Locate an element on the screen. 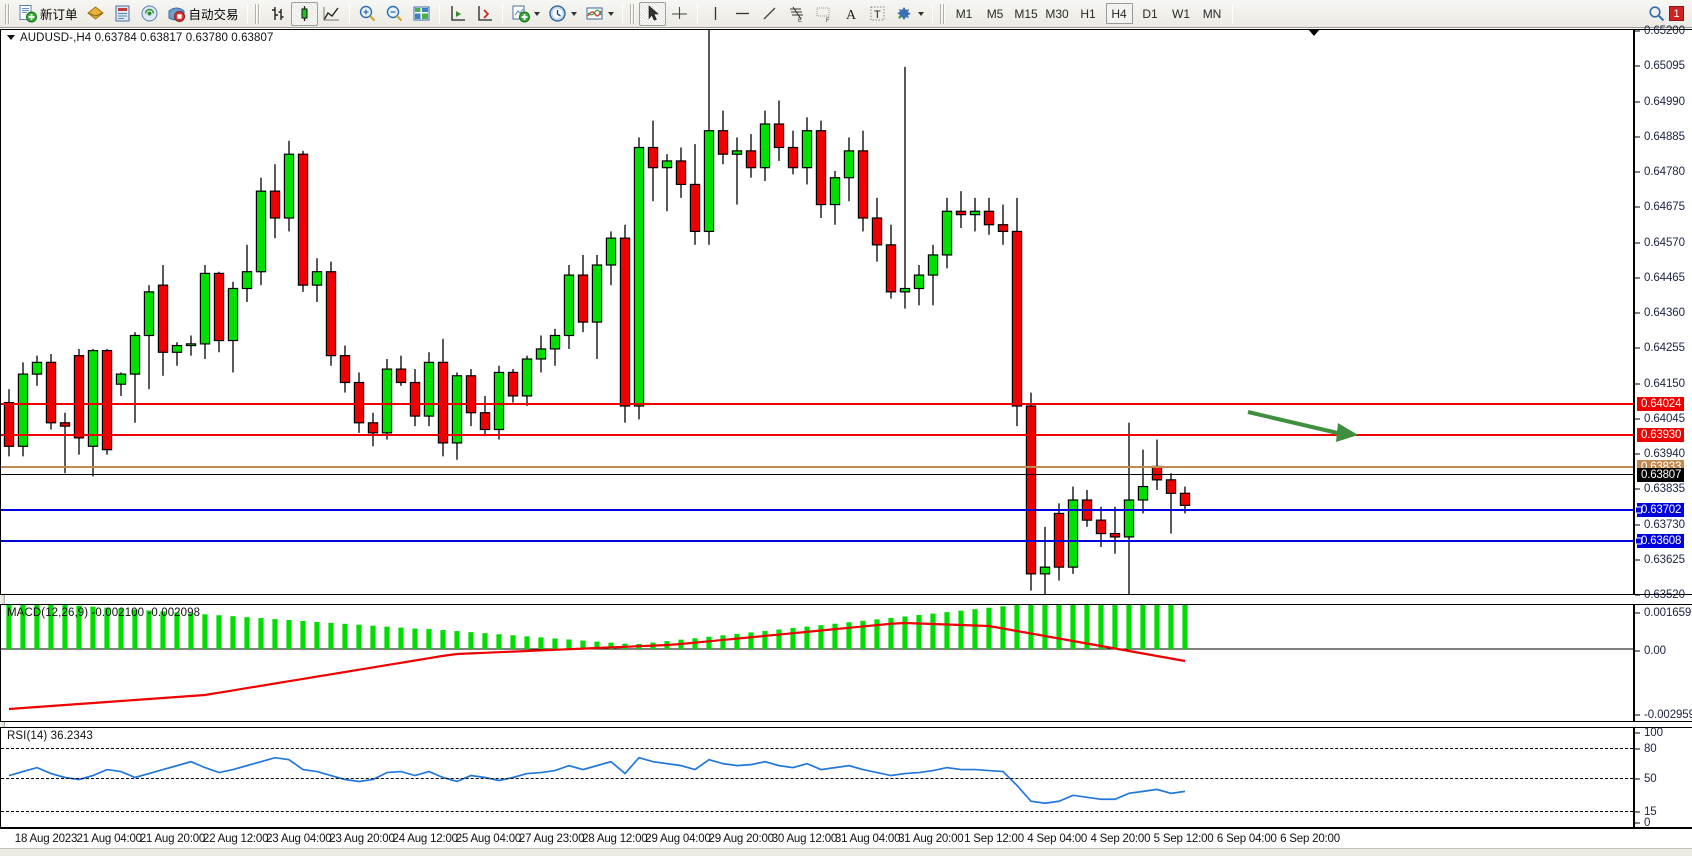 This screenshot has width=1692, height=856. time-tick-label: 27 Aug 23:00 is located at coordinates (551, 839).